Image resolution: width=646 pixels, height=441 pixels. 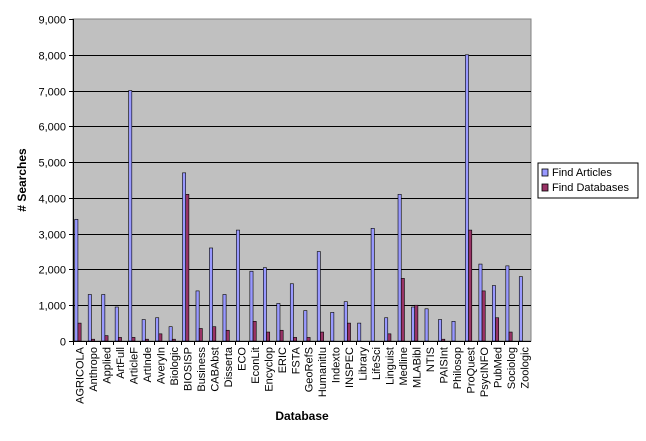 I want to click on x-tick-label: LifeSci, so click(x=377, y=363).